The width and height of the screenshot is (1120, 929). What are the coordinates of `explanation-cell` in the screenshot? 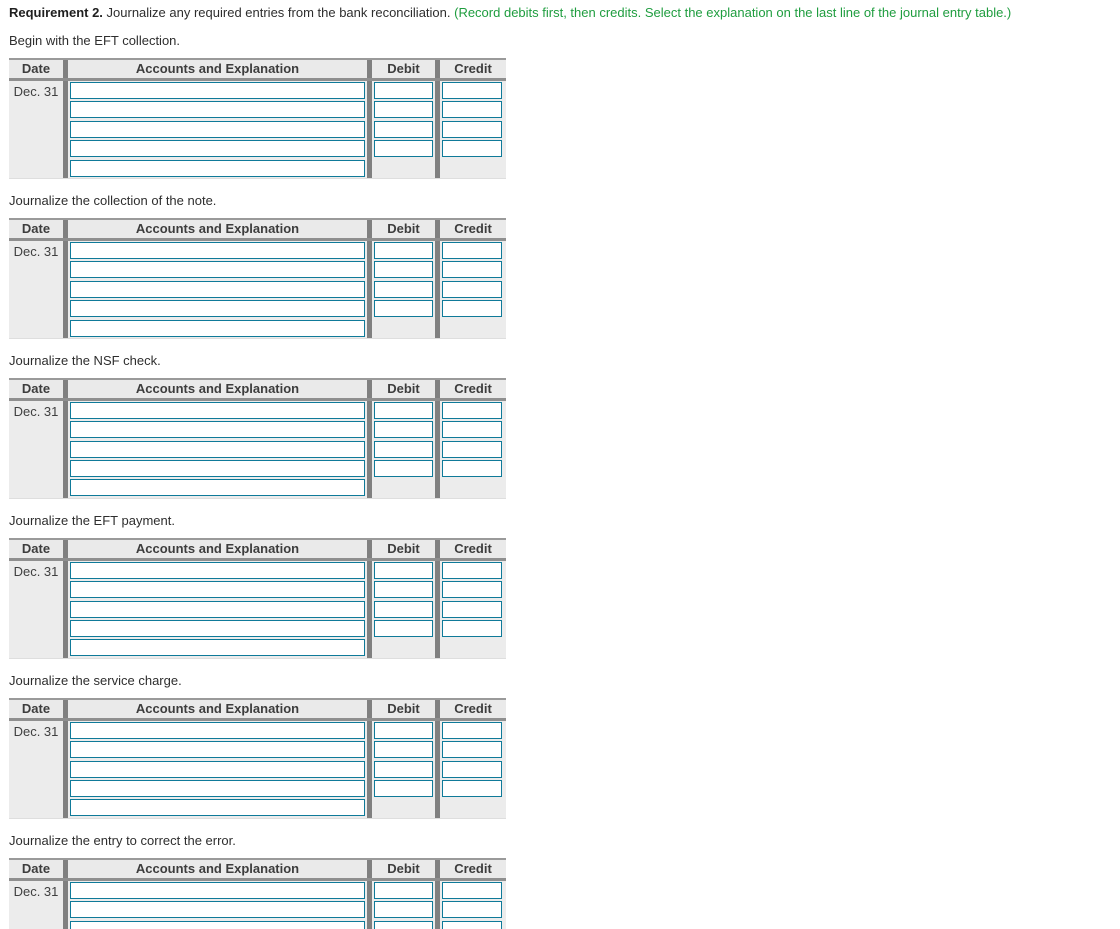 It's located at (217, 168).